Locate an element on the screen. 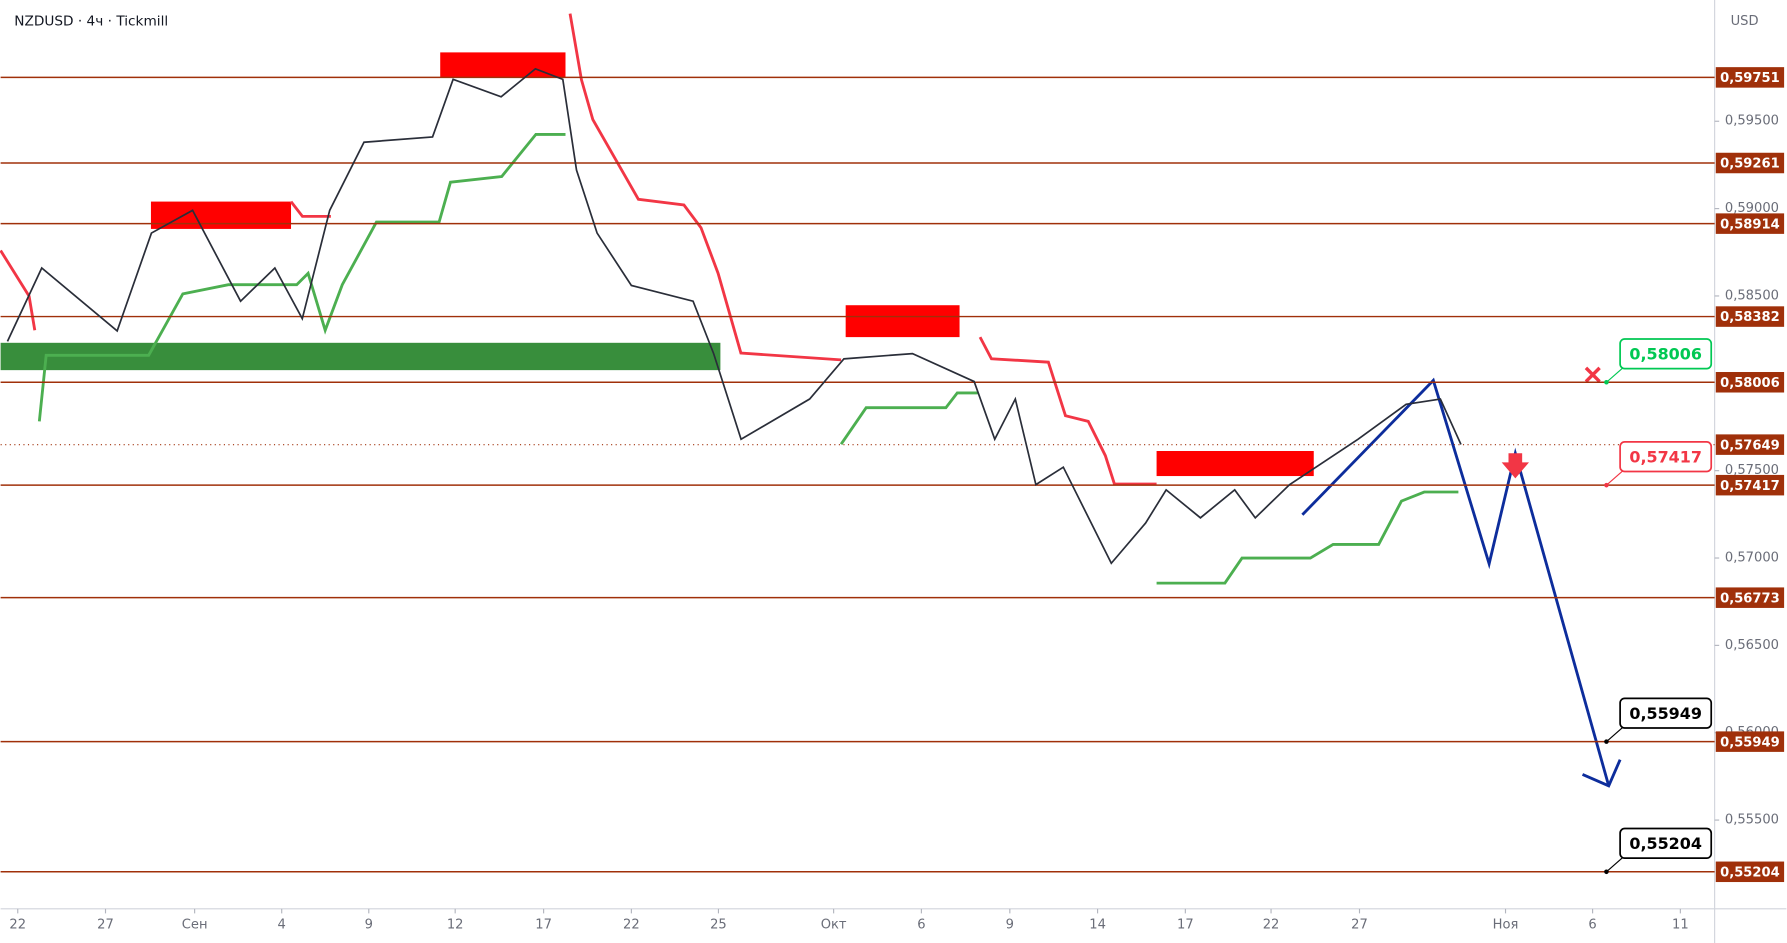 Image resolution: width=1787 pixels, height=943 pixels. x-tick-label: Сен is located at coordinates (195, 924).